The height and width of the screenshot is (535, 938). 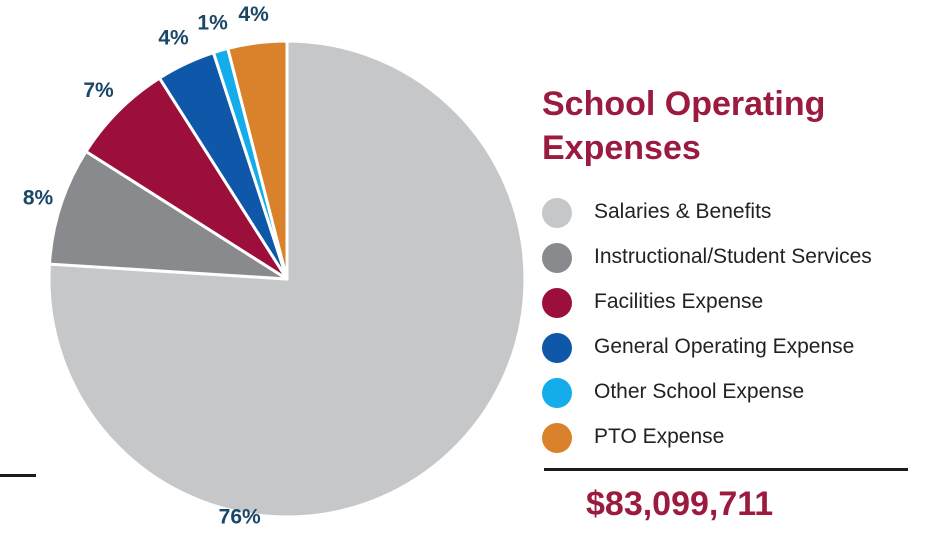 What do you see at coordinates (683, 211) in the screenshot?
I see `legend-label-salaries-benefits: Salaries & Benefits` at bounding box center [683, 211].